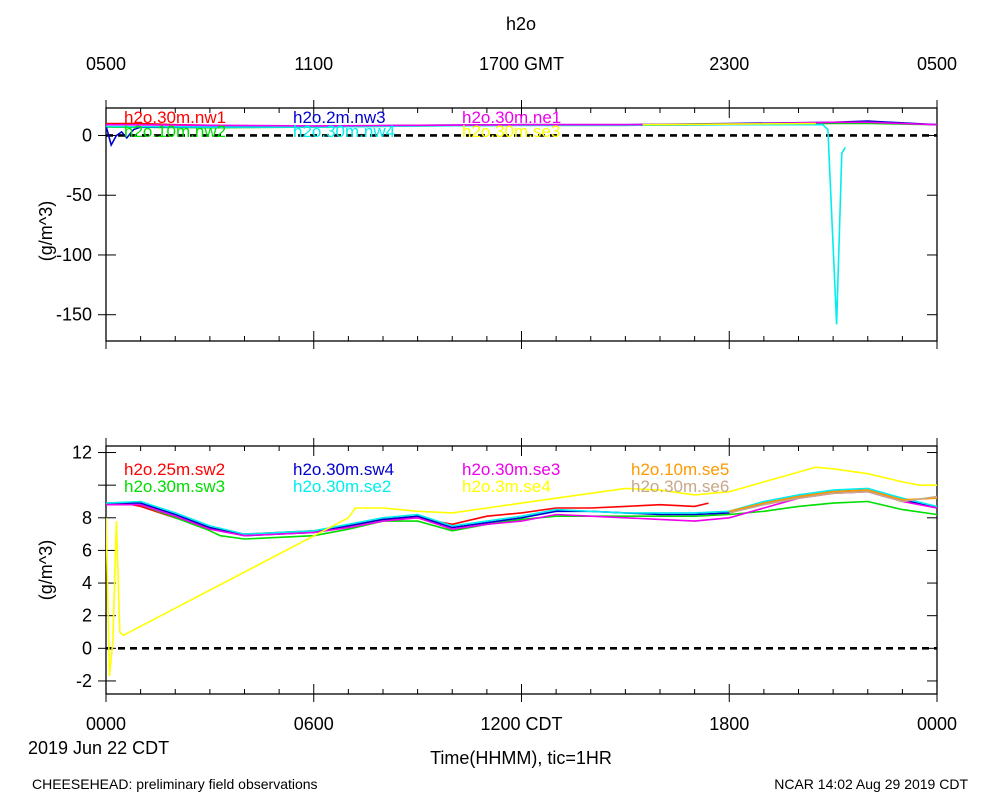 This screenshot has width=1000, height=800. Describe the element at coordinates (342, 486) in the screenshot. I see `legend-entry-h2o.30m.se2: h2o.30m.se2` at that location.